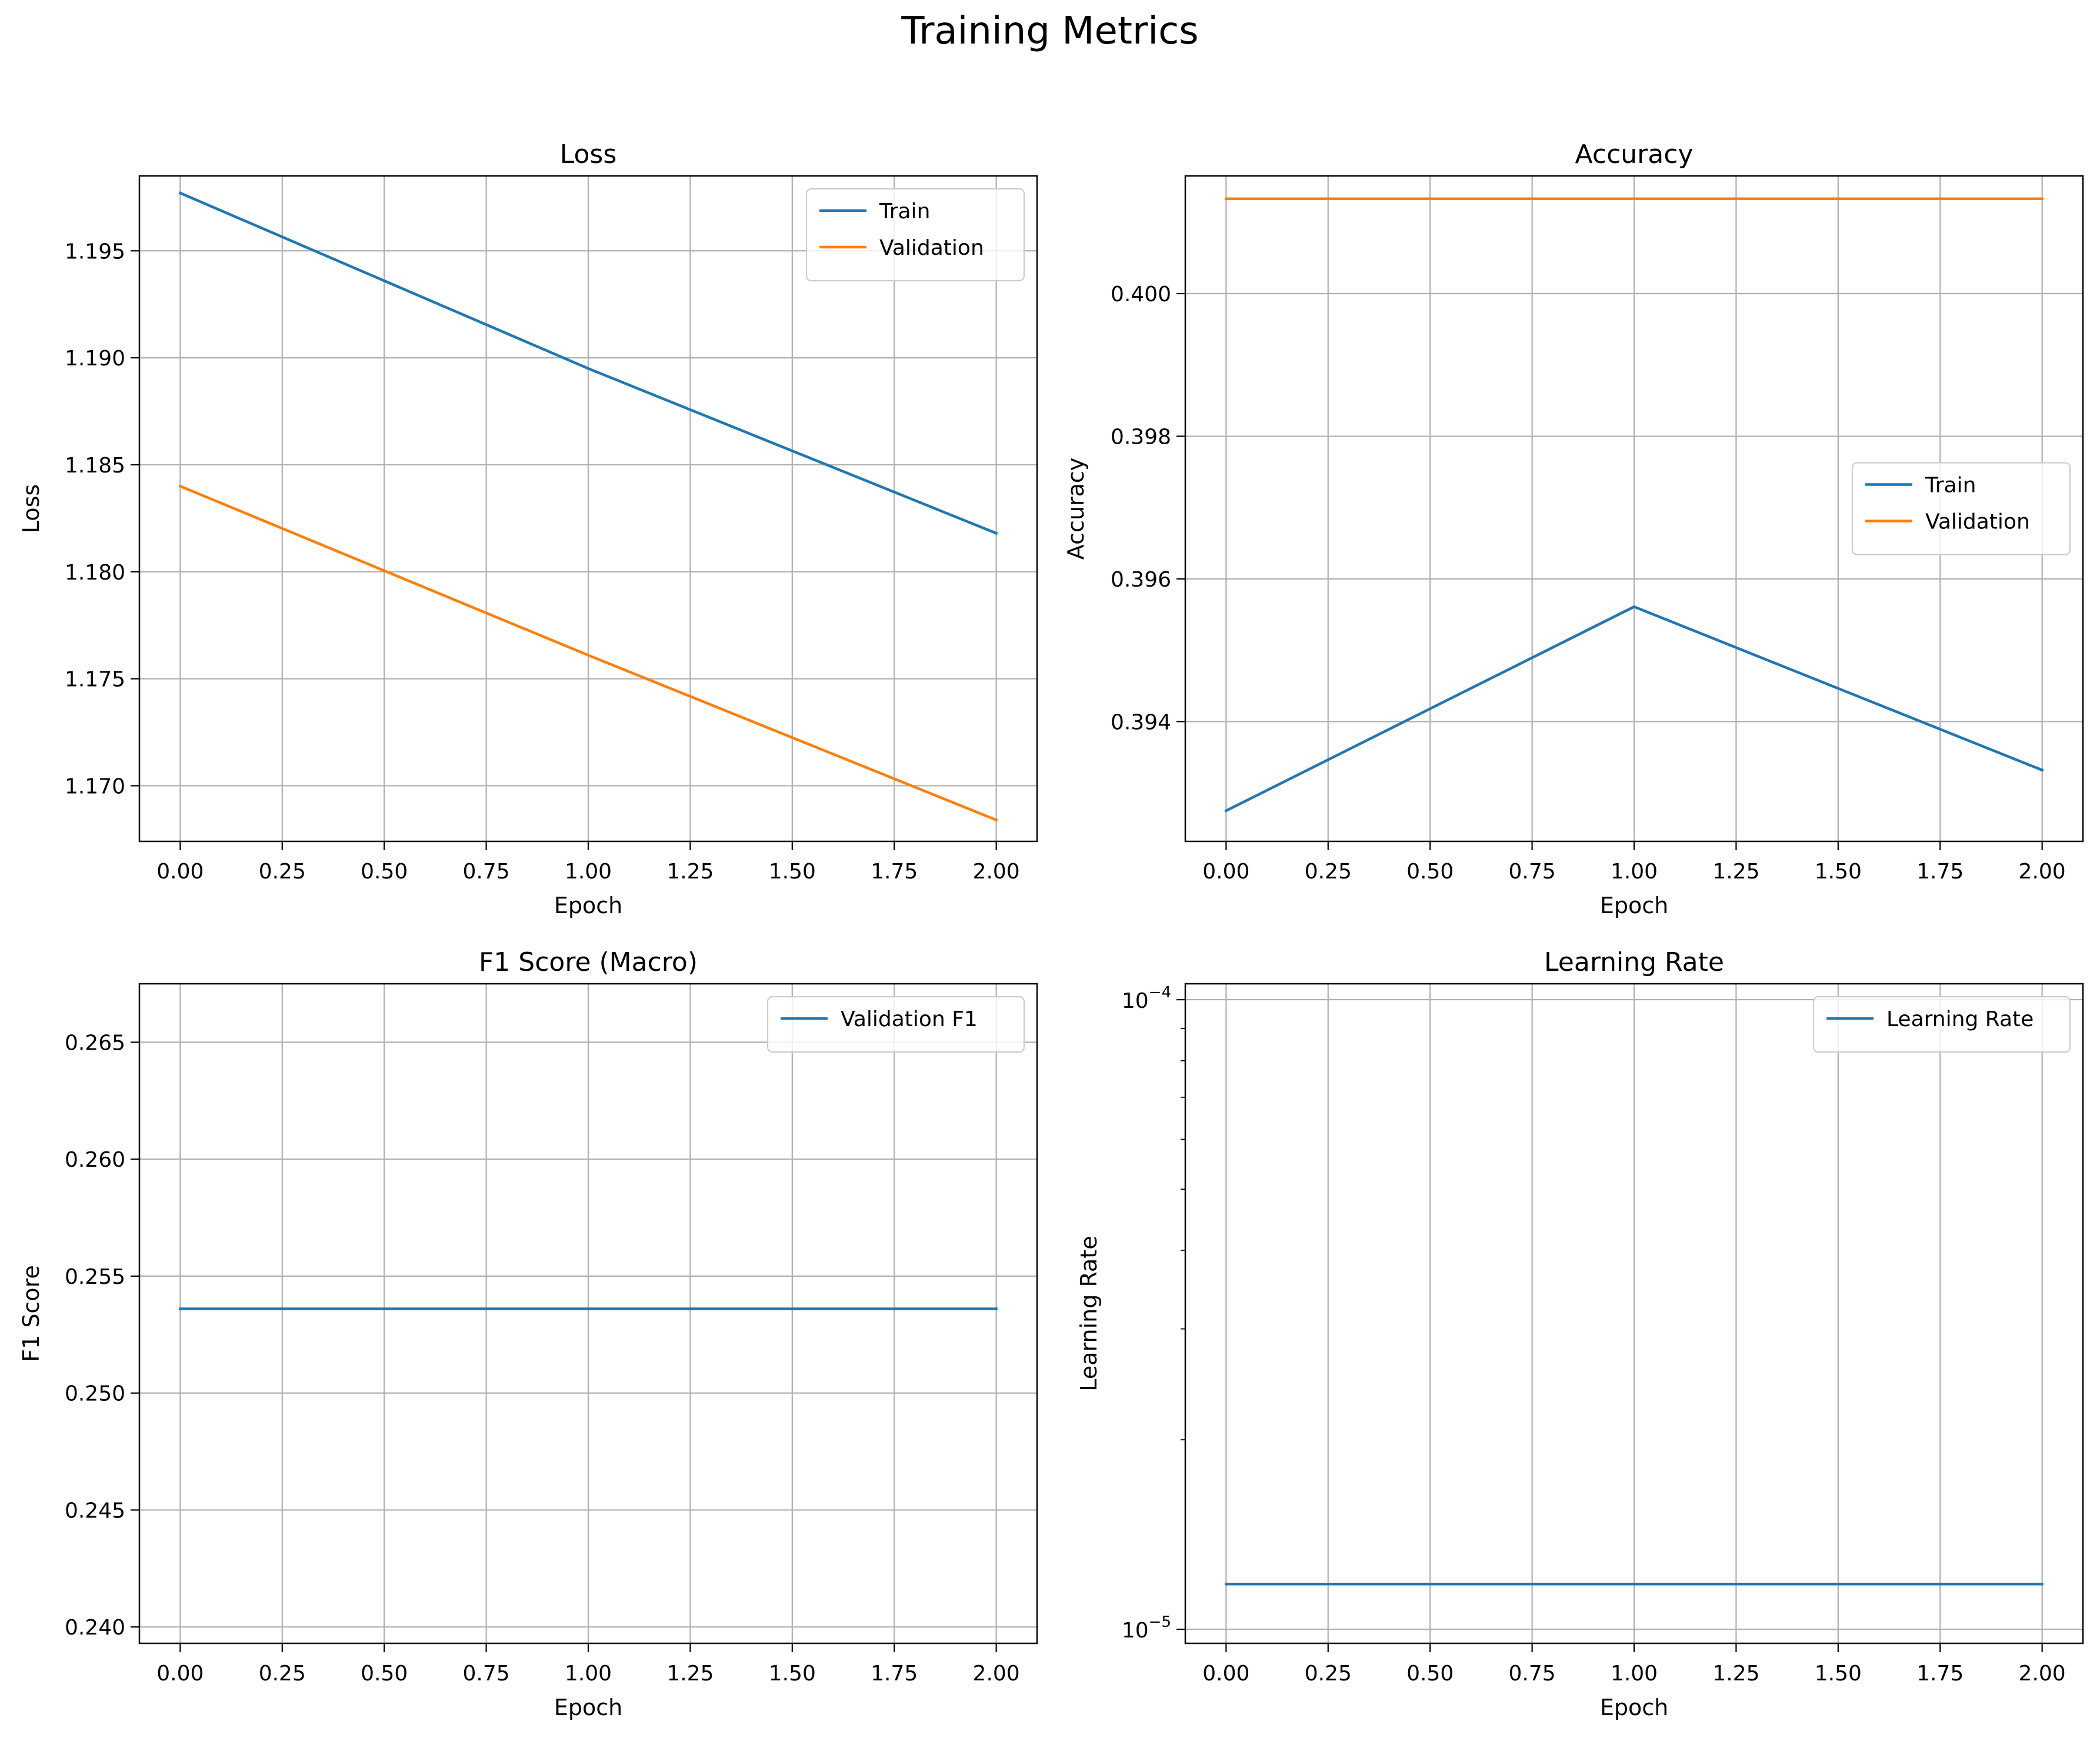  What do you see at coordinates (486, 872) in the screenshot?
I see `loss-x-tick-label: 0.75` at bounding box center [486, 872].